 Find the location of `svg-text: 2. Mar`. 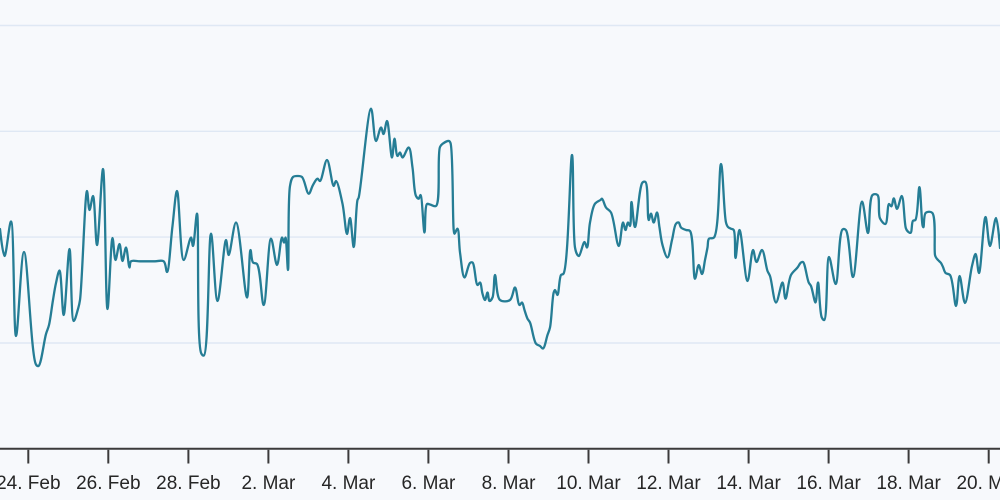

svg-text: 2. Mar is located at coordinates (268, 483).